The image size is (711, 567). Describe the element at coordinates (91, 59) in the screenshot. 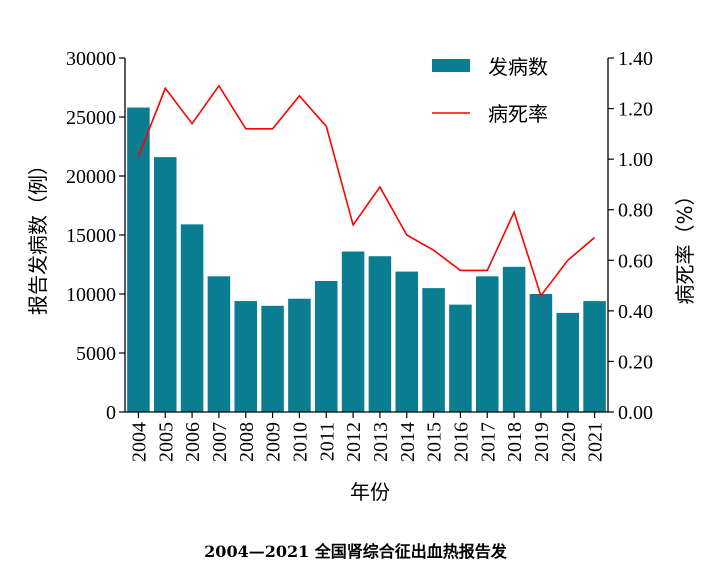

I see `left-tick-label: 30000` at that location.